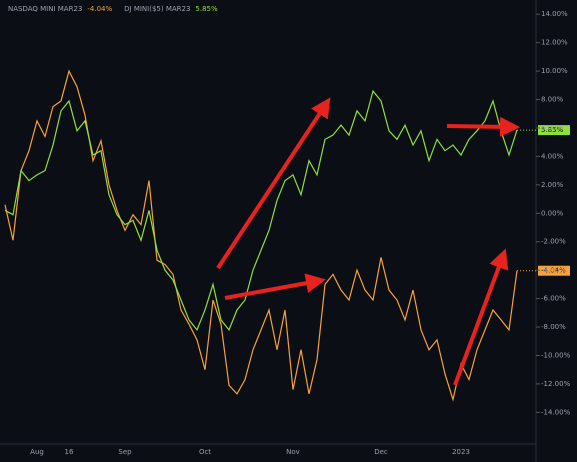 The height and width of the screenshot is (462, 577). Describe the element at coordinates (69, 452) in the screenshot. I see `x-tick-label: 16` at that location.